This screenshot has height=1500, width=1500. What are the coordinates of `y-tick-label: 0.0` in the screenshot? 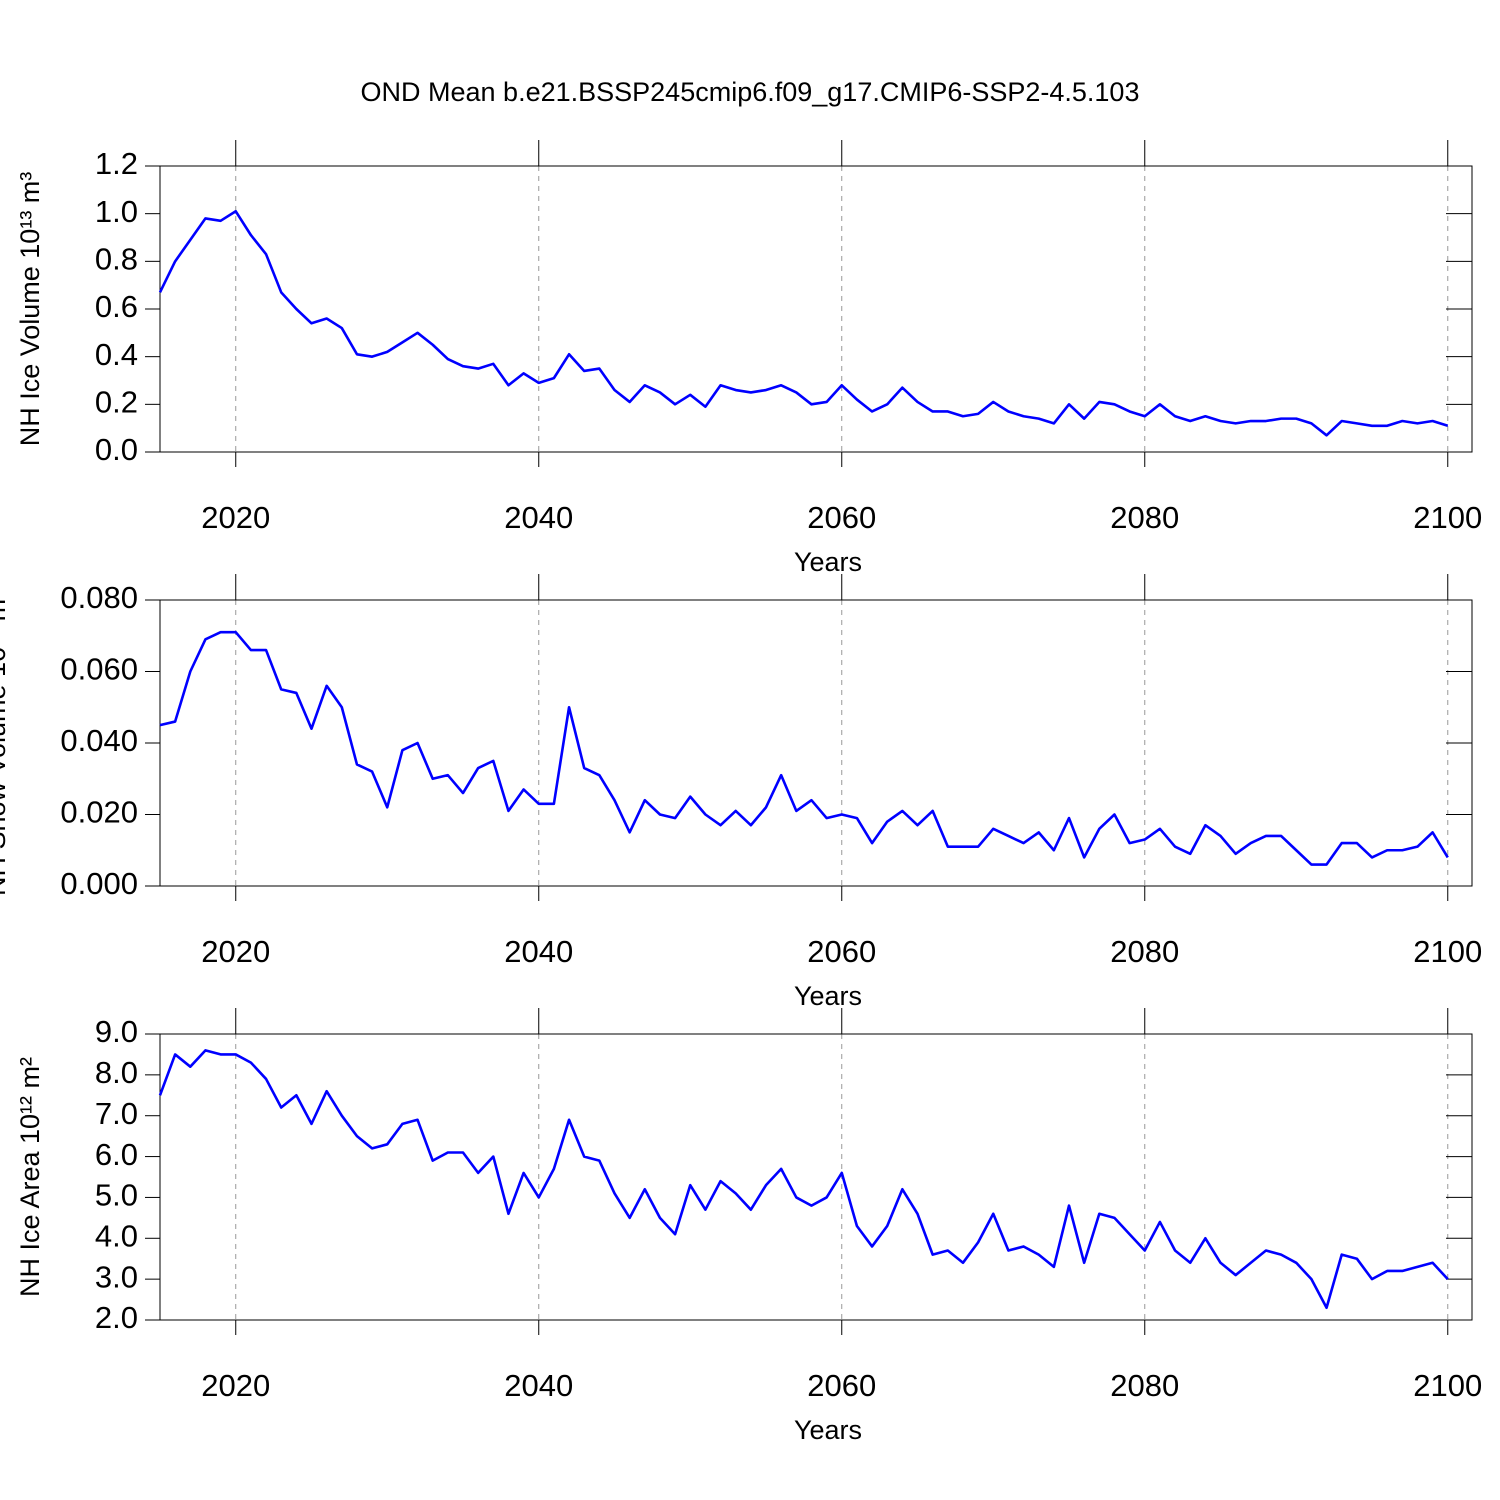 It's located at (116, 449).